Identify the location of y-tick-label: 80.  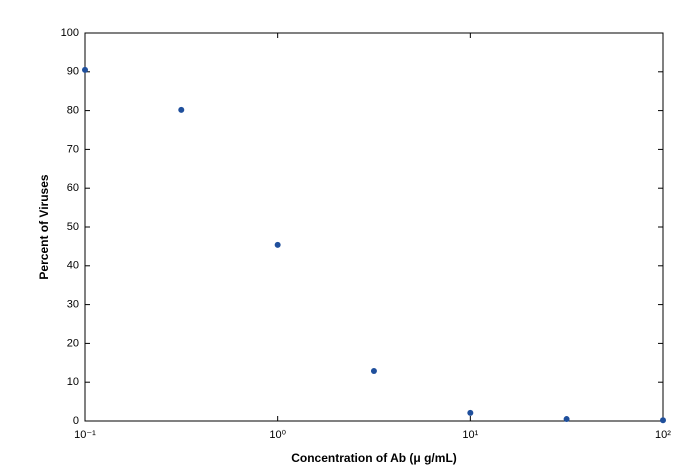
(73, 111).